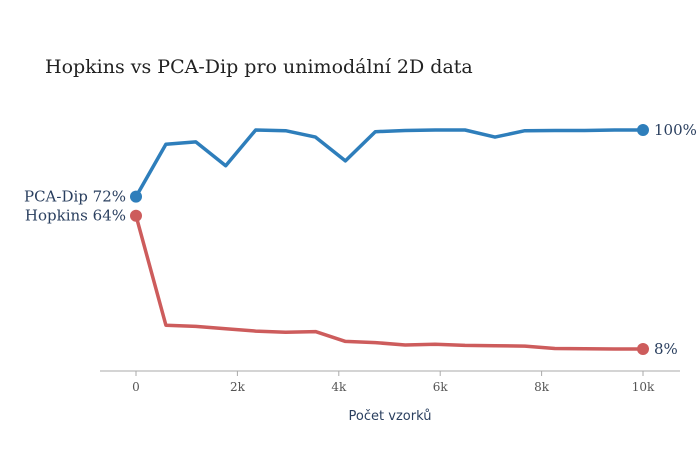  I want to click on pca-dip-series-line, so click(389, 163).